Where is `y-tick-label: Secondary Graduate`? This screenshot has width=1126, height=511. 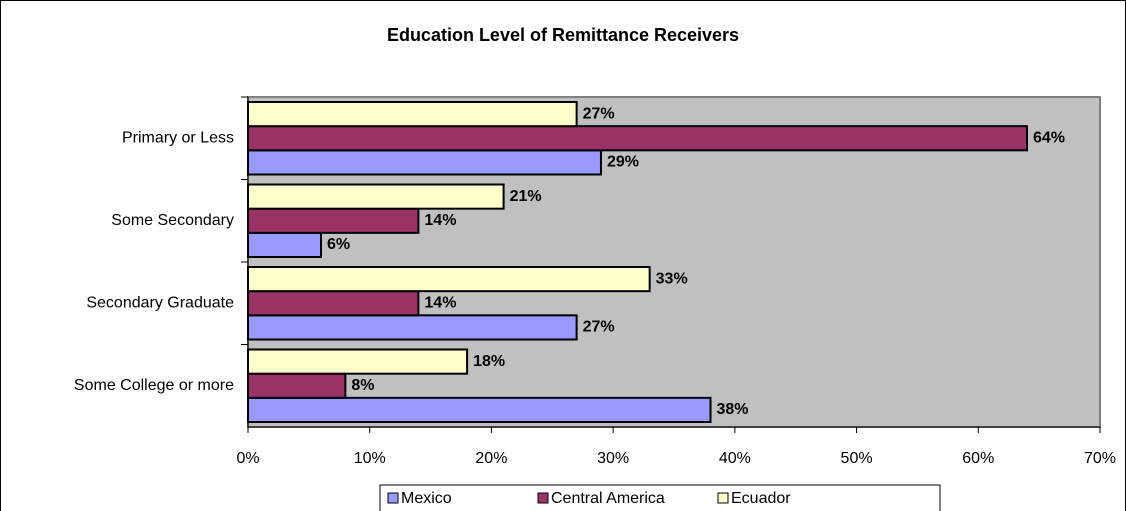 y-tick-label: Secondary Graduate is located at coordinates (160, 302).